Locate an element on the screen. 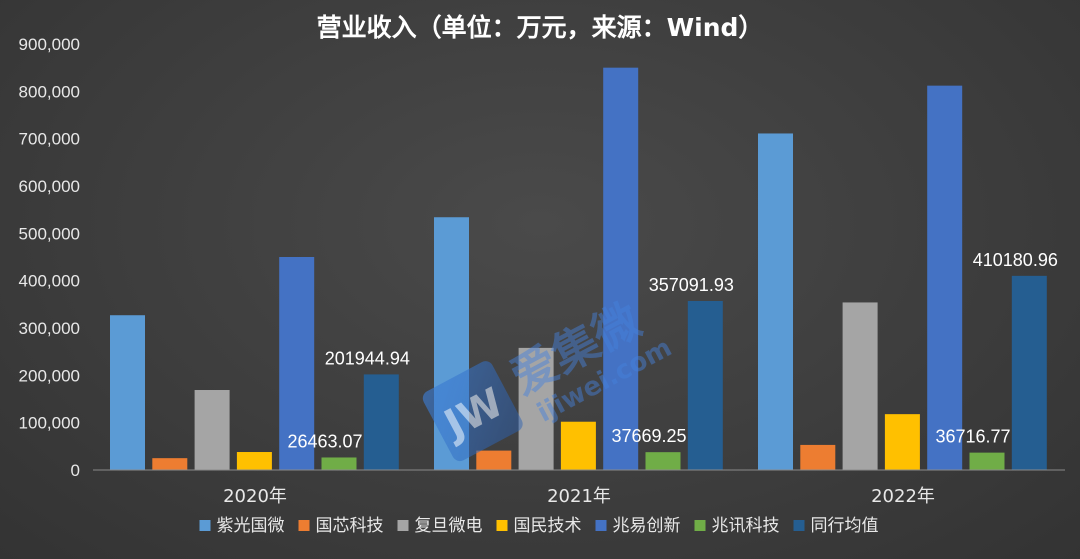 This screenshot has height=559, width=1080. chart-title: 营业收入（单位：万元，来源：Wind） is located at coordinates (540, 27).